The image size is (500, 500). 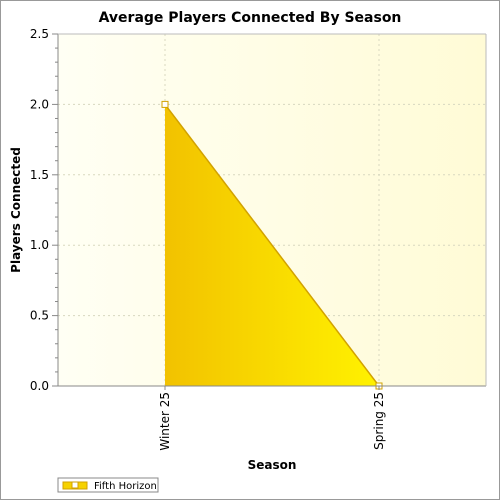 I want to click on legend: Fifth Horizon, so click(x=108, y=485).